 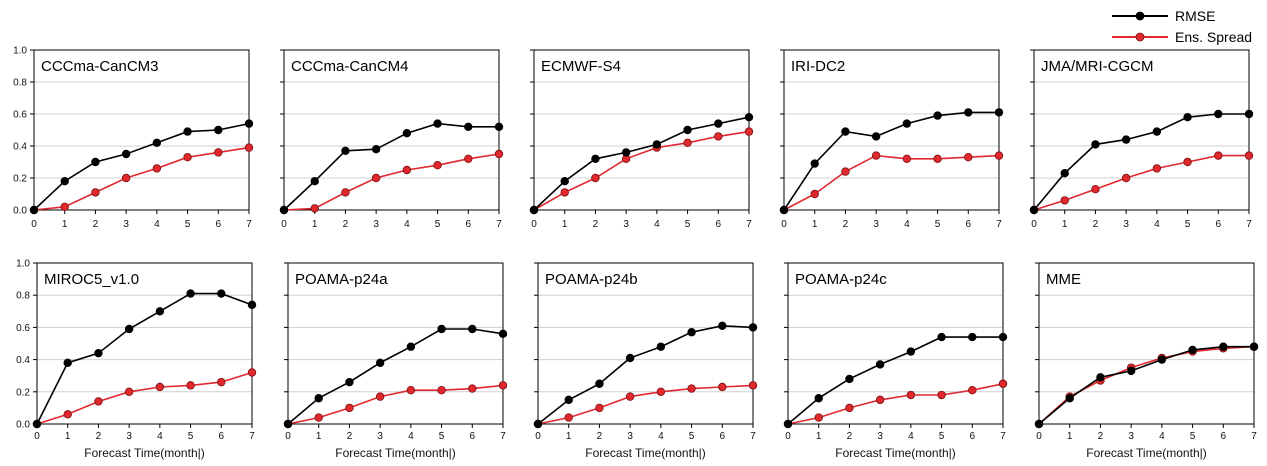 I want to click on panel-iri-dc2: 0 1 2 3 4 5 6 7 IRI-DC2, so click(x=891, y=139).